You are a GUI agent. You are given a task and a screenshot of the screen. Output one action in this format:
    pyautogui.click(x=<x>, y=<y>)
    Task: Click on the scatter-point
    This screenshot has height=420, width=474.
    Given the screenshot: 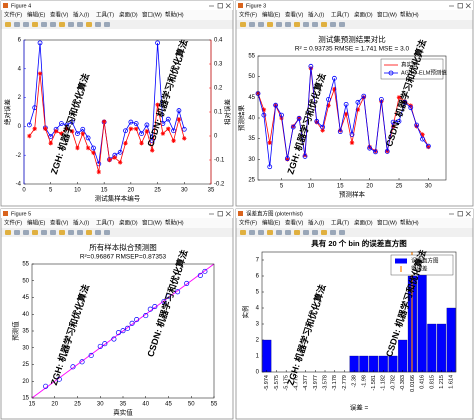 What is the action you would take?
    pyautogui.click(x=187, y=283)
    